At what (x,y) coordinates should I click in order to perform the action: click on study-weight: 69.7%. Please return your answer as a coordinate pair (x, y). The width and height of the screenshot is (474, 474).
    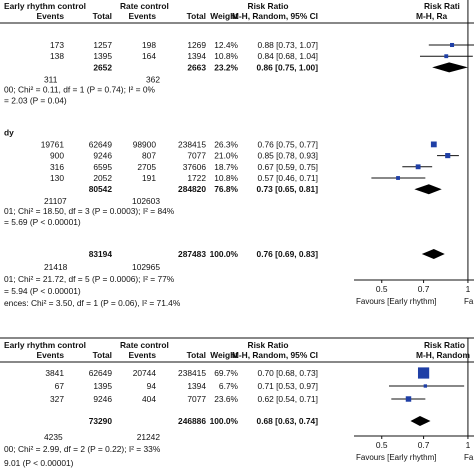
    Looking at the image, I should click on (226, 373).